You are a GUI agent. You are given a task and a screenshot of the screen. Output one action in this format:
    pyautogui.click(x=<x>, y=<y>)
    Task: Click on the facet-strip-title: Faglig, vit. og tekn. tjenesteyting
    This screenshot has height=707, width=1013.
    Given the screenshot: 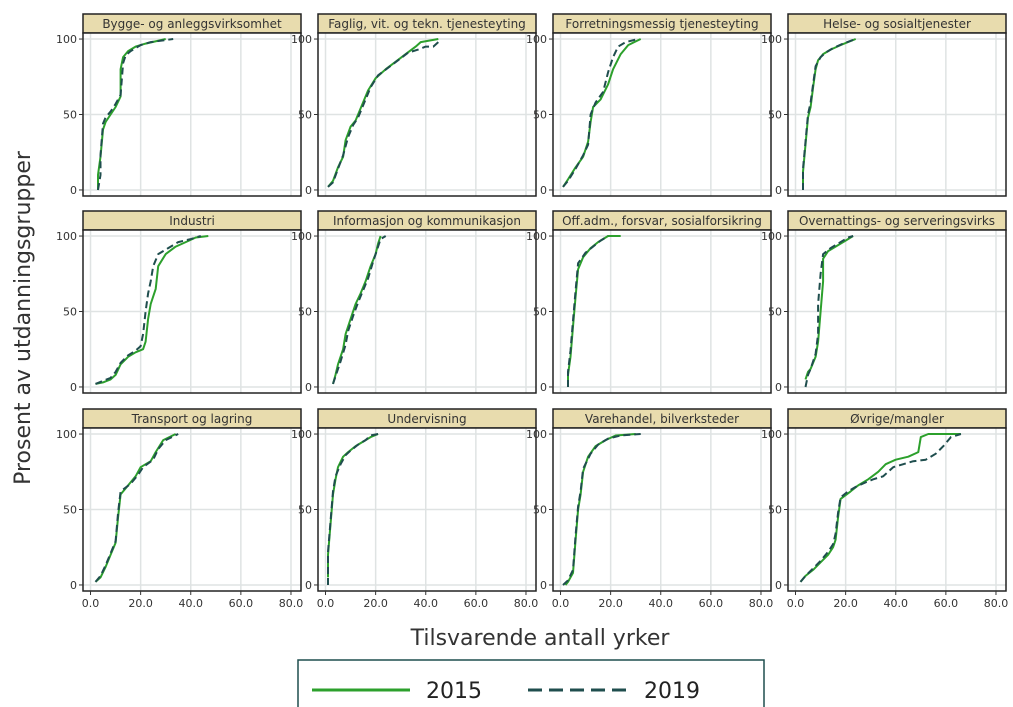 What is the action you would take?
    pyautogui.click(x=427, y=24)
    